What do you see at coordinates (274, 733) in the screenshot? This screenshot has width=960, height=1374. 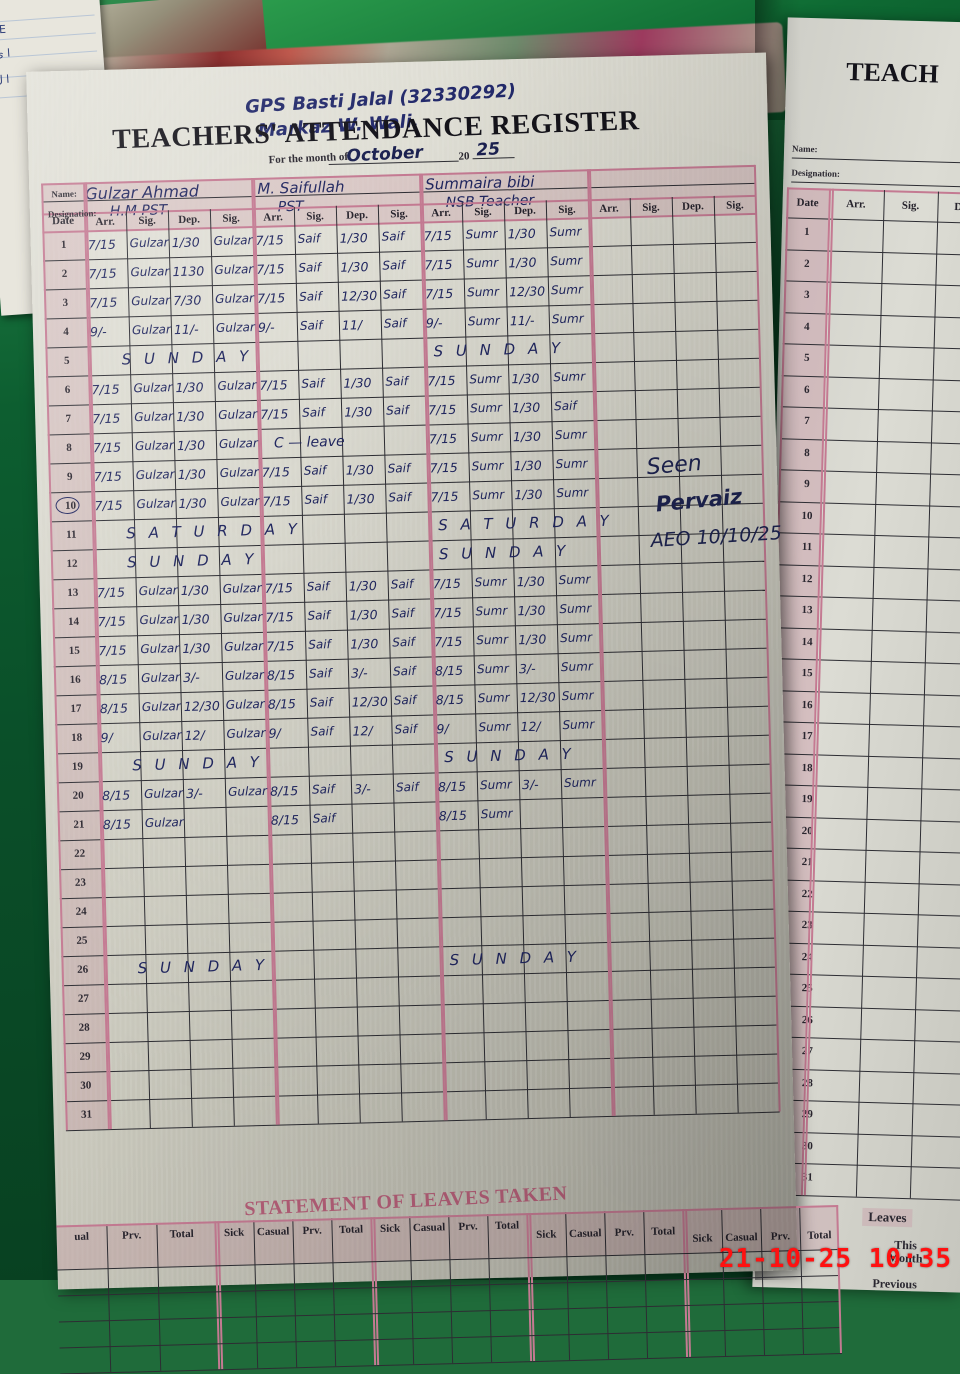 I see `entry-18-t2-Arr: 9/` at bounding box center [274, 733].